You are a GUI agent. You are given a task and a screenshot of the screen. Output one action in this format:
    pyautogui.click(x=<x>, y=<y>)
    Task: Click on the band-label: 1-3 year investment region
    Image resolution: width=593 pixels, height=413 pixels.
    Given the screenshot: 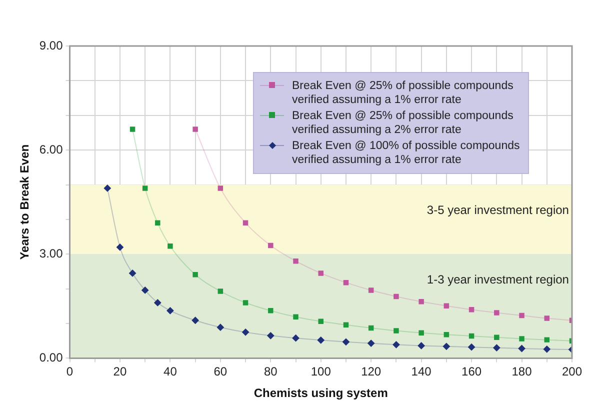 What is the action you would take?
    pyautogui.click(x=497, y=279)
    